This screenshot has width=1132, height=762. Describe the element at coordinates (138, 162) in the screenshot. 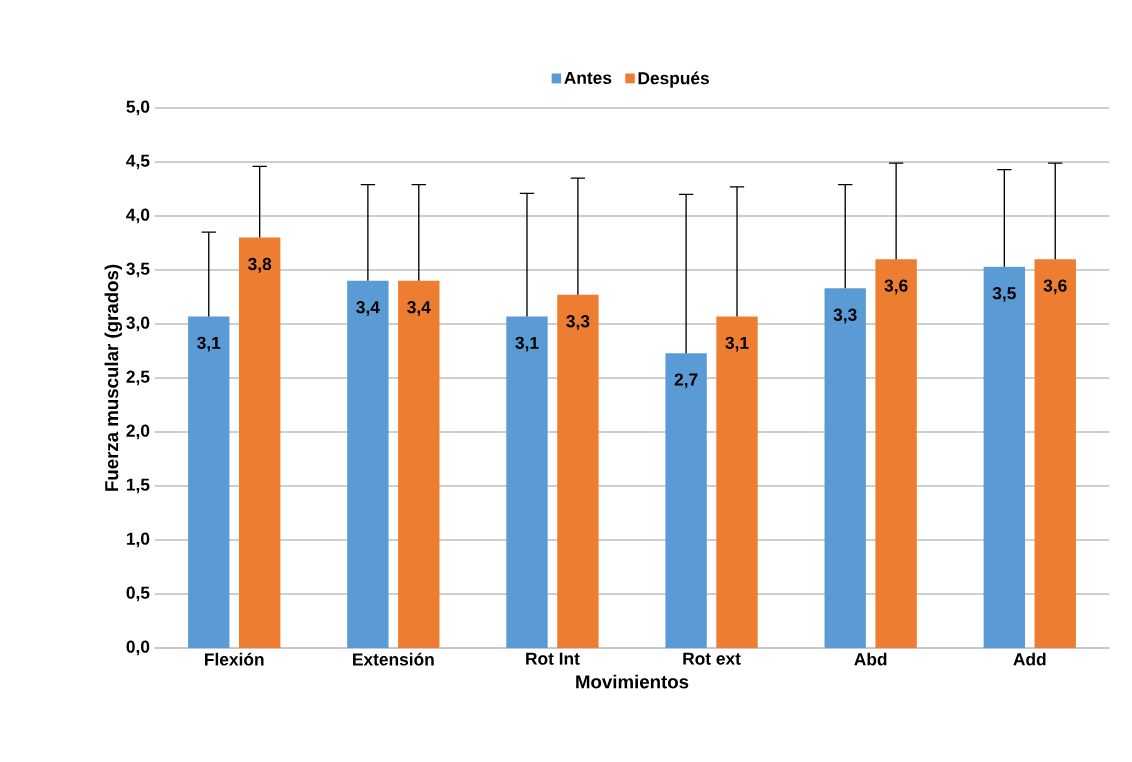

I see `y-tick-label: 4,5` at that location.